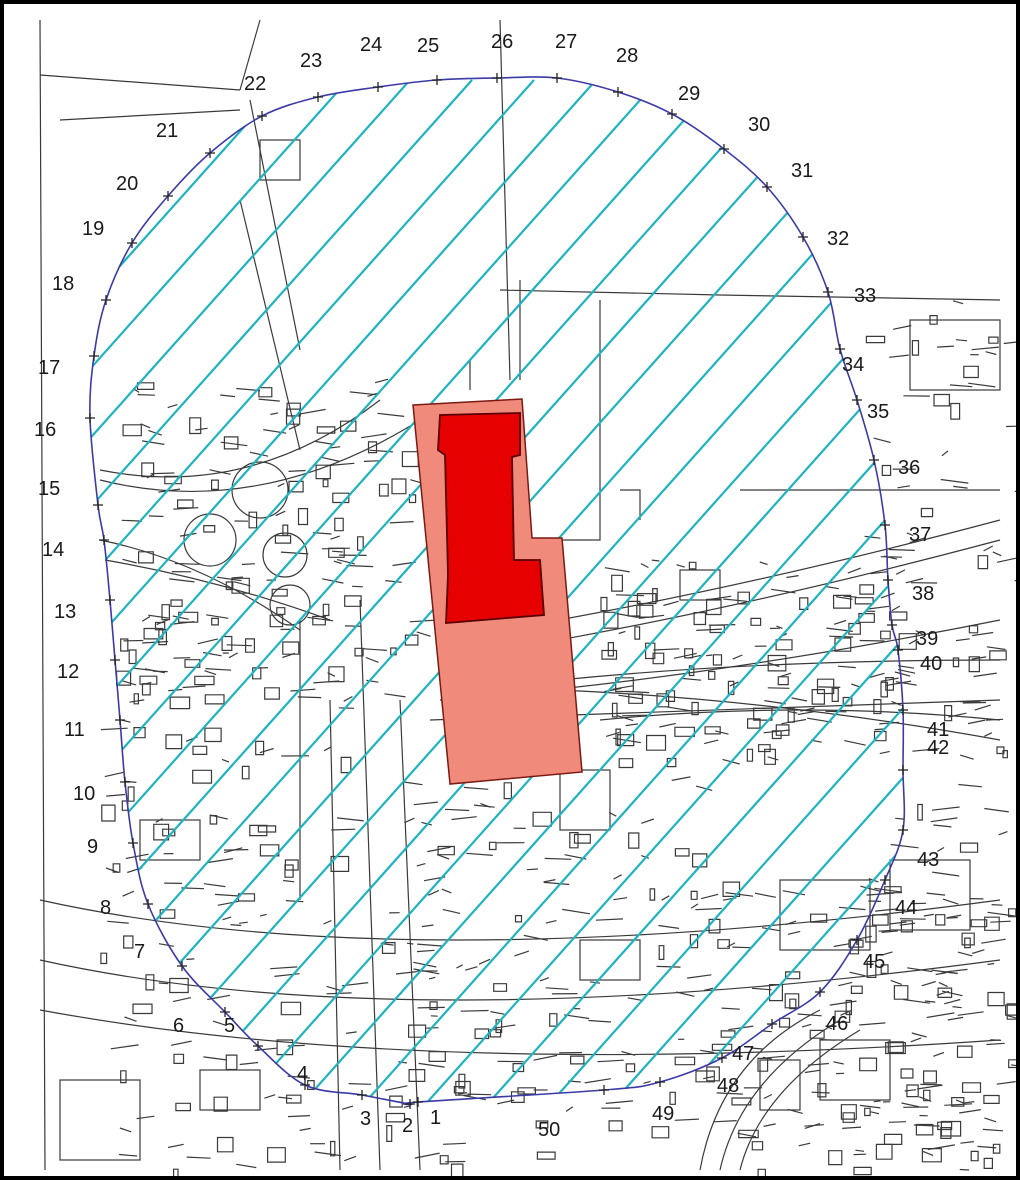 This screenshot has width=1020, height=1180. What do you see at coordinates (938, 748) in the screenshot?
I see `vertex-label: 42` at bounding box center [938, 748].